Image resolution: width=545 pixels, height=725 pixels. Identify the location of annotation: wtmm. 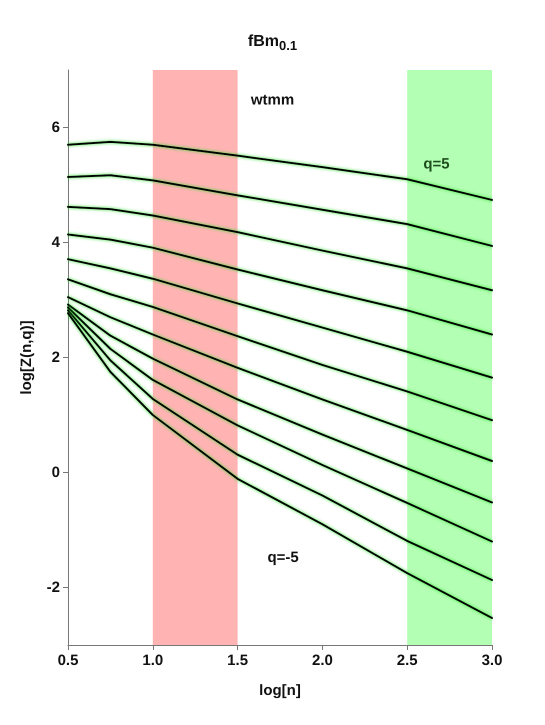
(272, 100).